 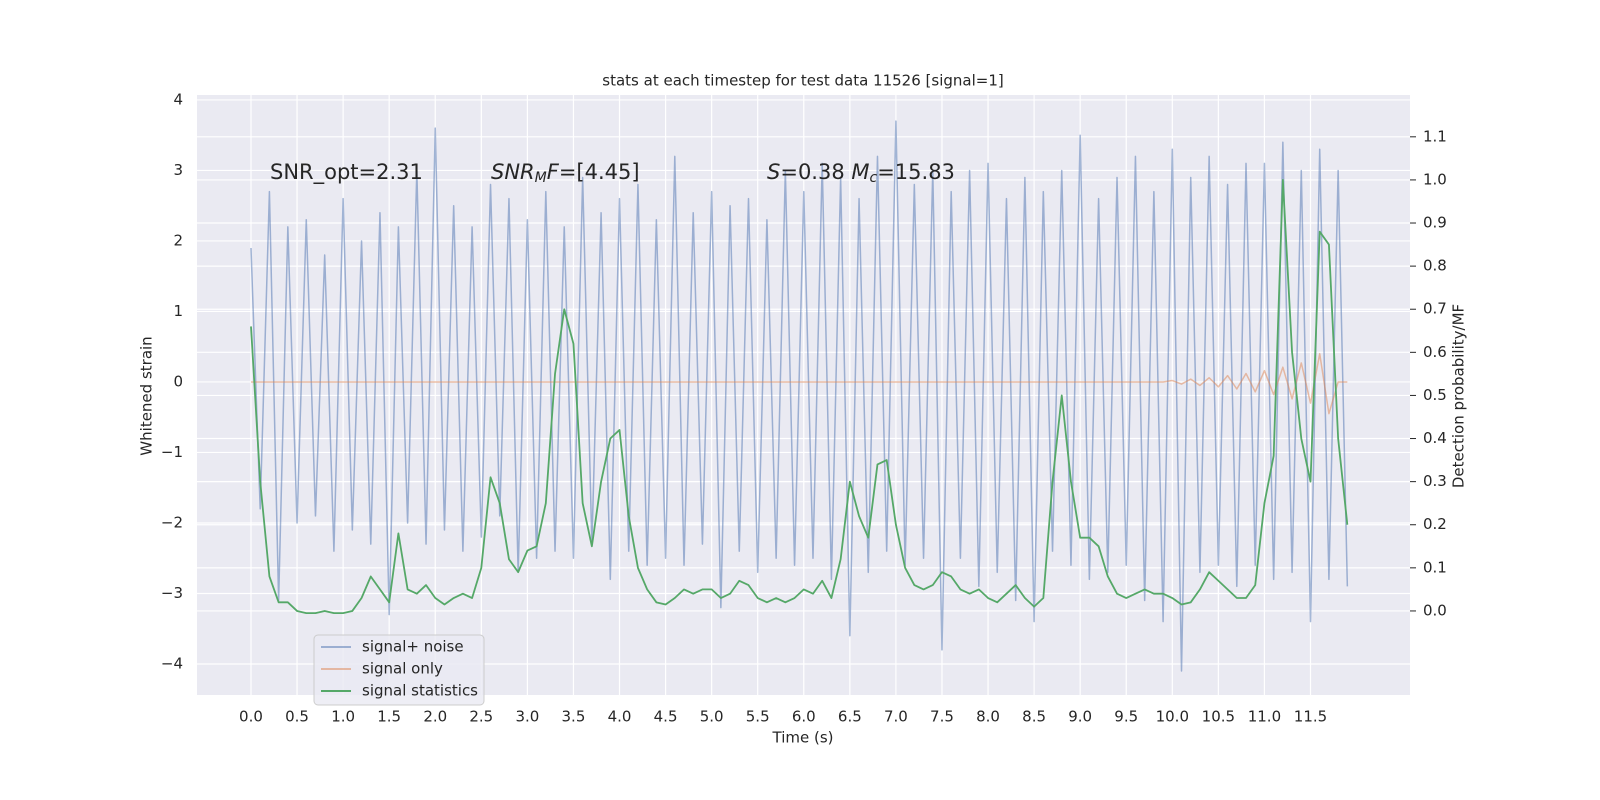 I want to click on annotation: S=0.38 Mc=15.83, so click(x=861, y=173).